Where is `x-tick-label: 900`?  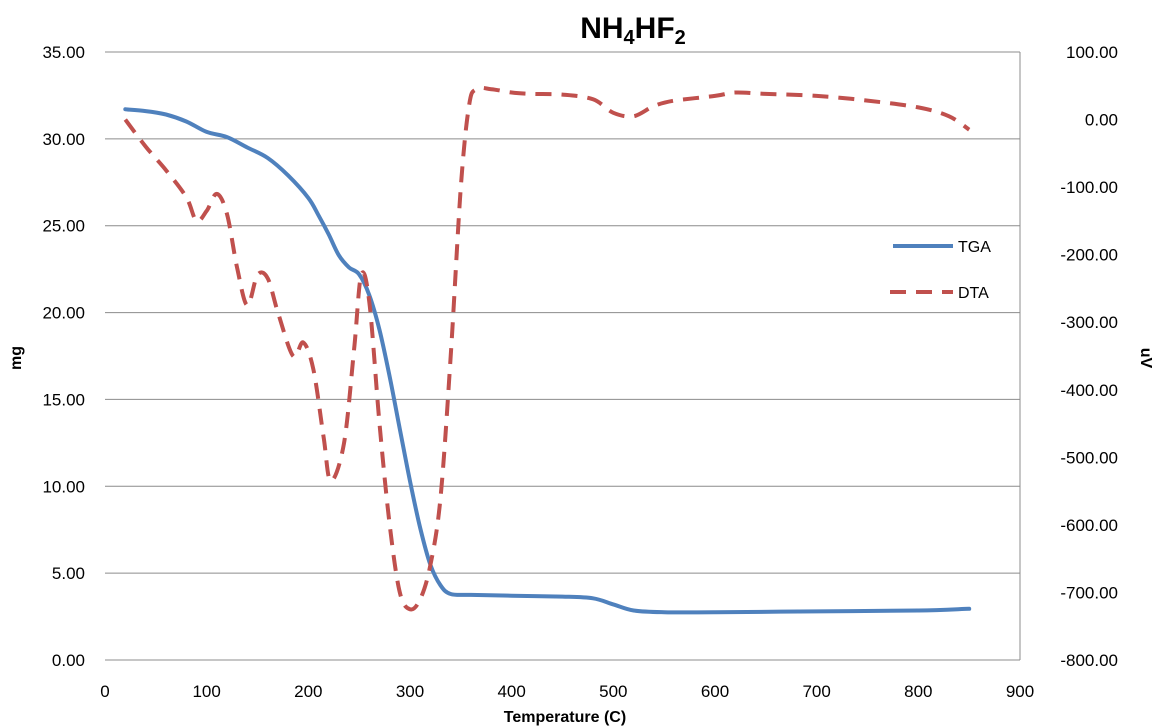
x-tick-label: 900 is located at coordinates (1020, 691).